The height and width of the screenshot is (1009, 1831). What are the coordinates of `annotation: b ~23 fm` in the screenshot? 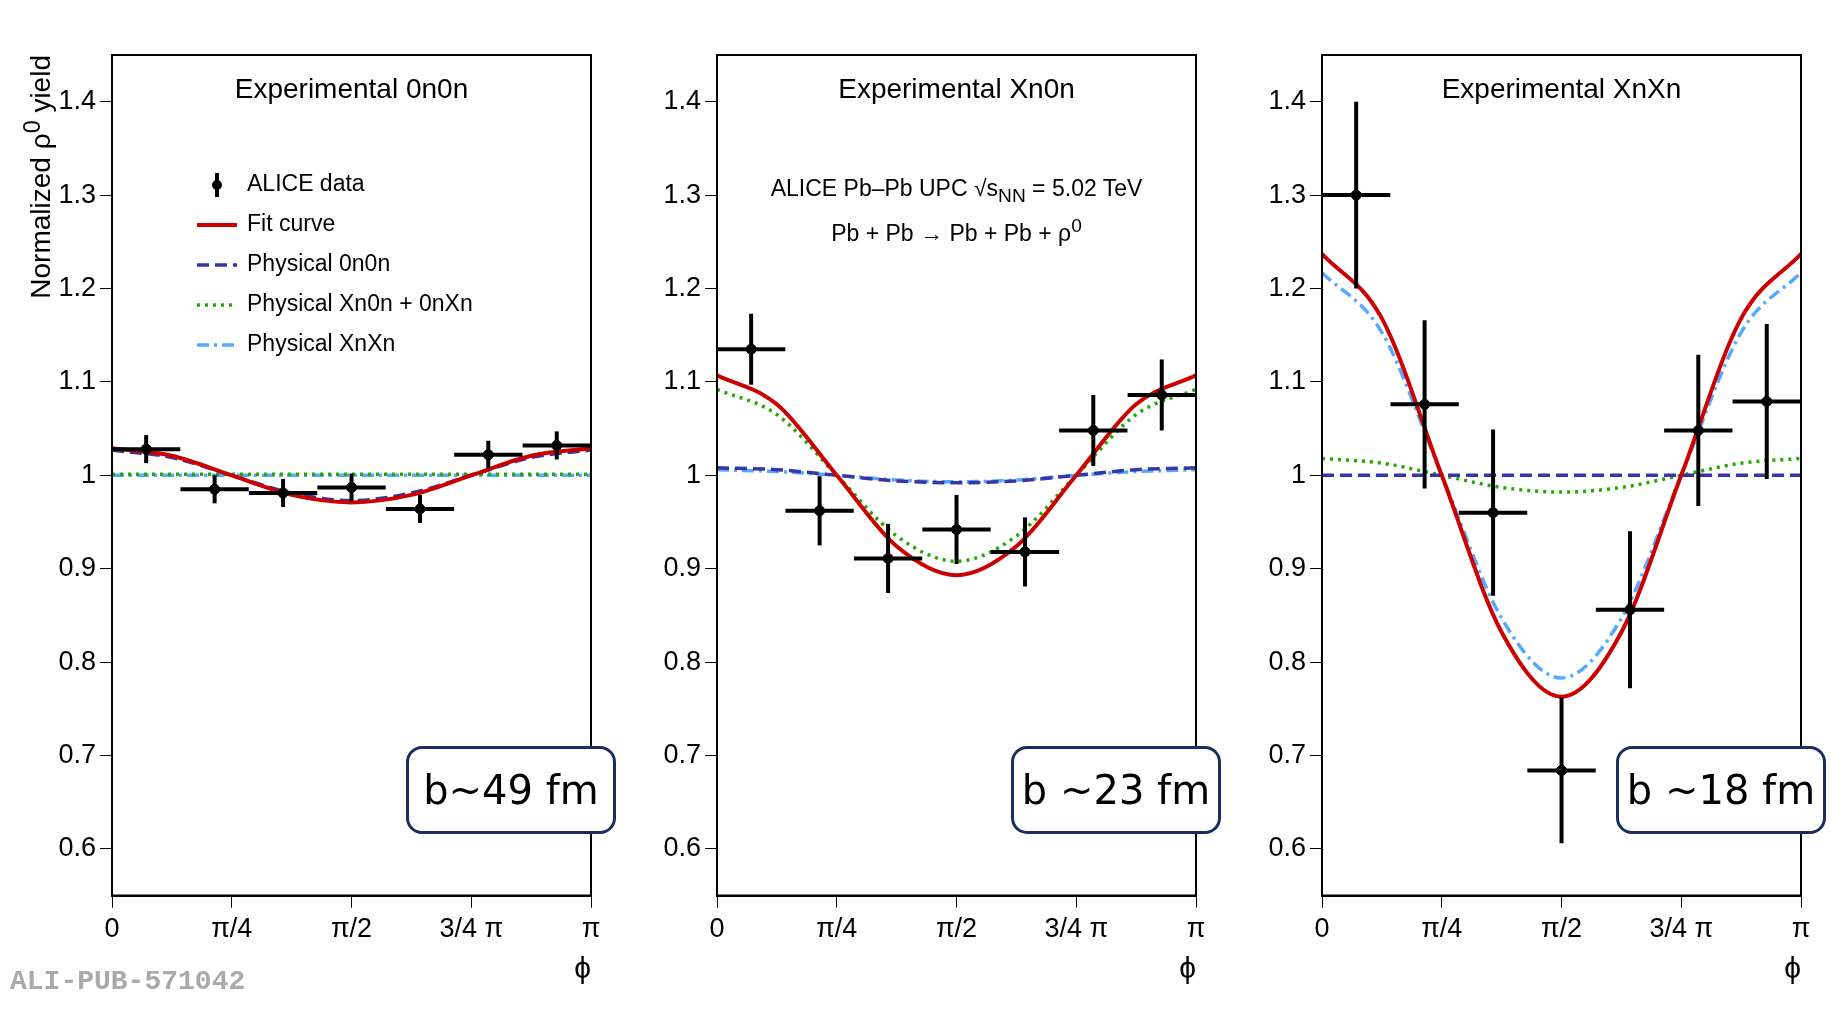 It's located at (1116, 789).